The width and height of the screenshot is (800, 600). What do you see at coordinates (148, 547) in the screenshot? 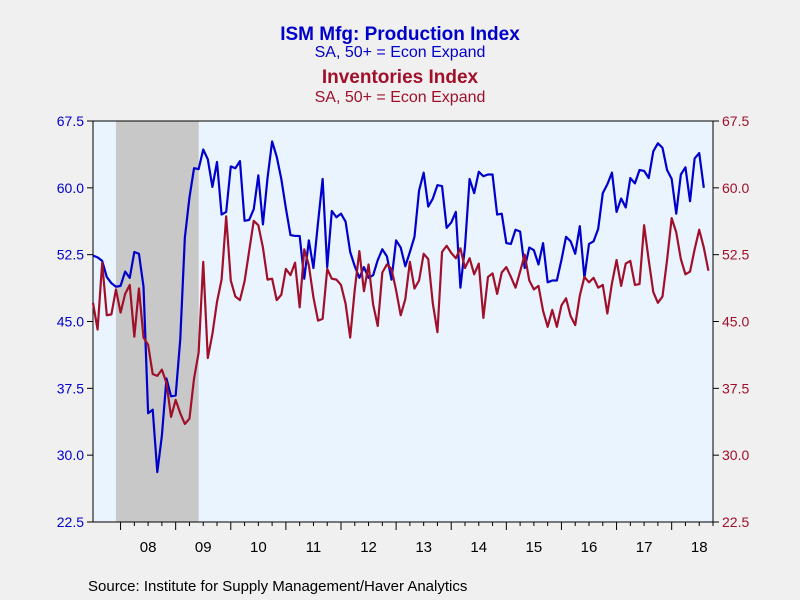
I see `x-tick-label: 08` at bounding box center [148, 547].